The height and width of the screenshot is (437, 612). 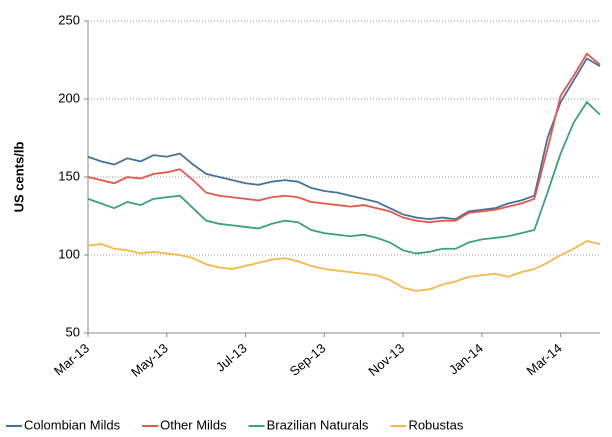 I want to click on legend-label: Robustas, so click(x=435, y=424).